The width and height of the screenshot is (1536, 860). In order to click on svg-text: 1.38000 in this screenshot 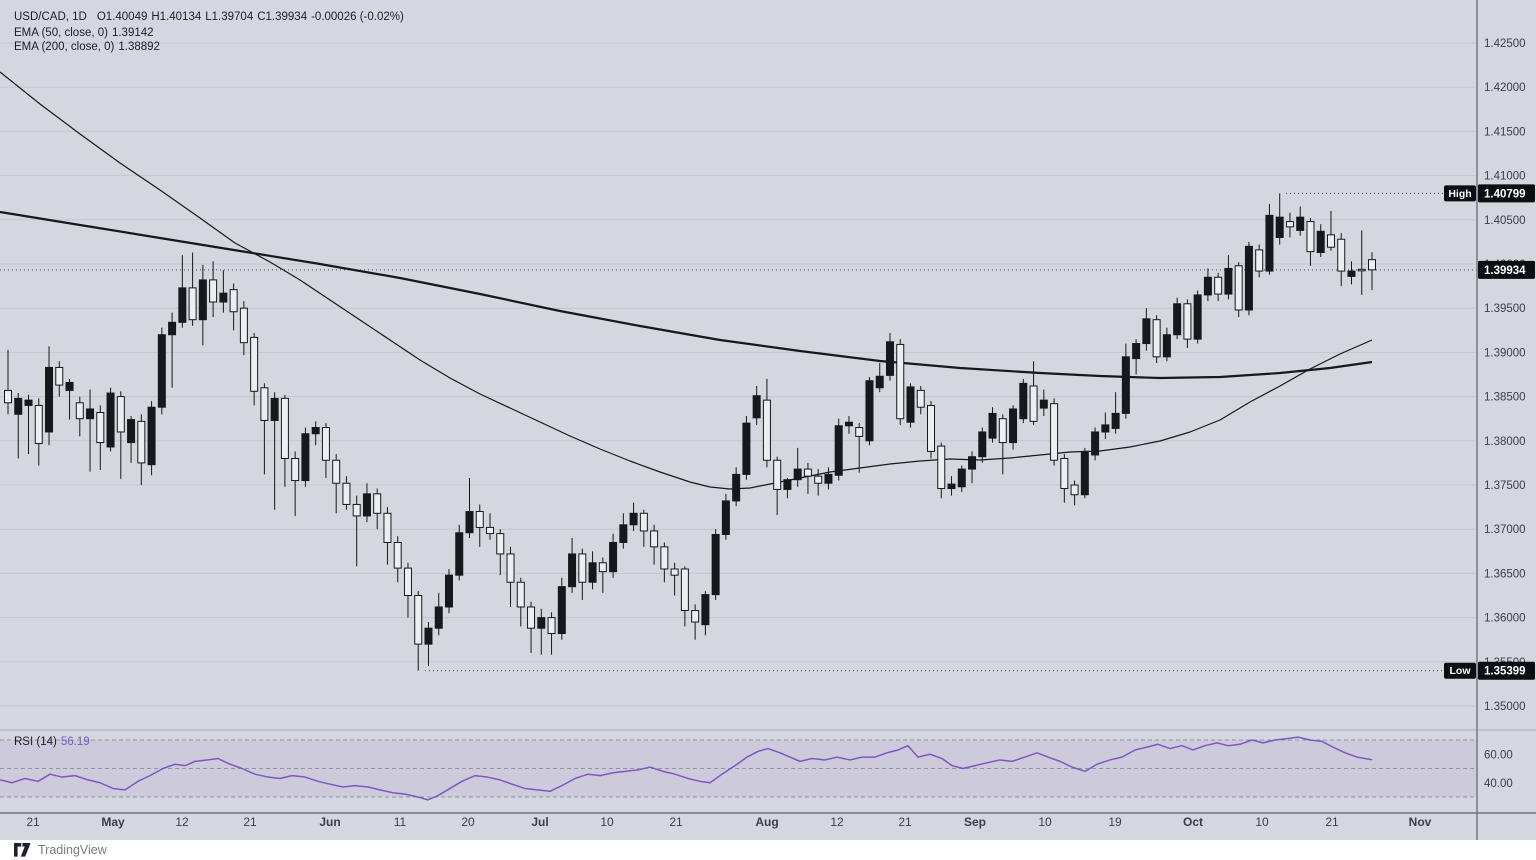, I will do `click(1505, 442)`.